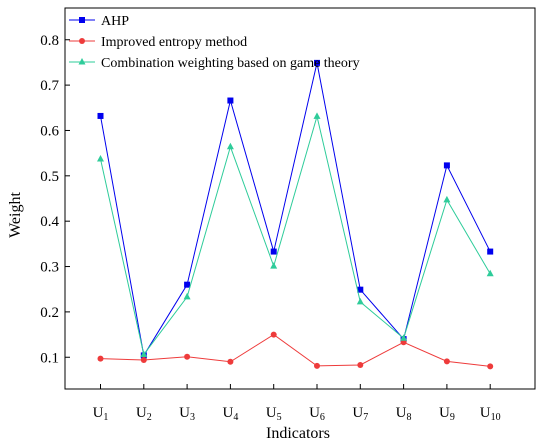 Image resolution: width=550 pixels, height=446 pixels. Describe the element at coordinates (49, 86) in the screenshot. I see `y-tick-label: 0.7` at that location.